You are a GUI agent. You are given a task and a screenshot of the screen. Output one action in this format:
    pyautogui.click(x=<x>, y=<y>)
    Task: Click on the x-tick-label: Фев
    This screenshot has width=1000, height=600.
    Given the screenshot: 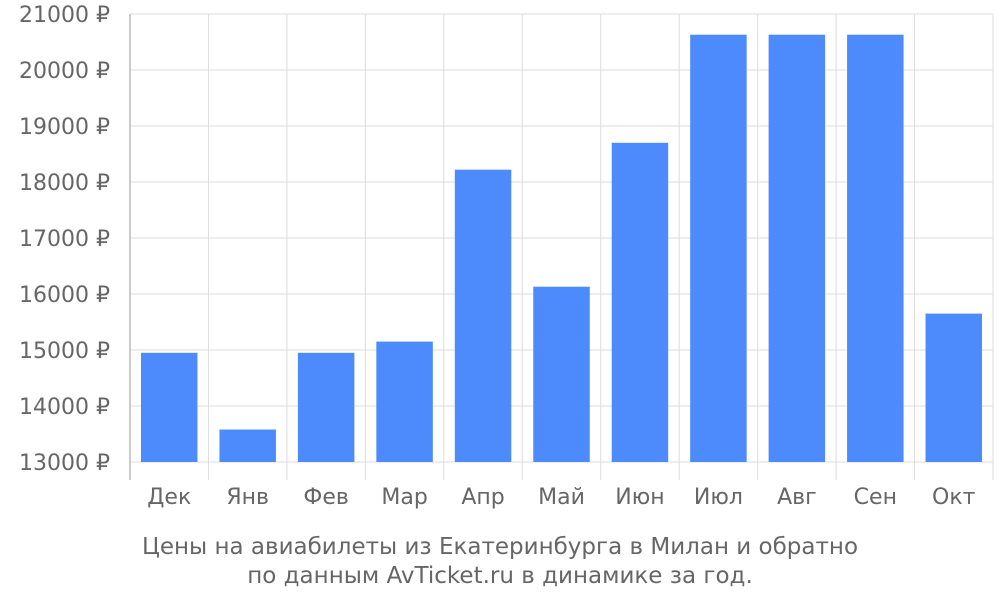 What is the action you would take?
    pyautogui.click(x=325, y=497)
    